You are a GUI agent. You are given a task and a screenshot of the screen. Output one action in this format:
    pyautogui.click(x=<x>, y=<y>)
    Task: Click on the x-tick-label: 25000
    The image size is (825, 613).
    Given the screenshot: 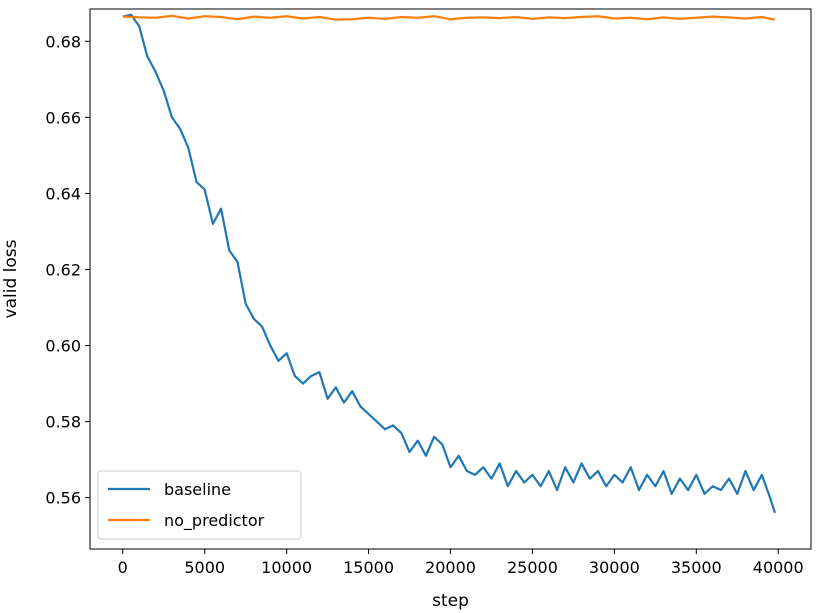 What is the action you would take?
    pyautogui.click(x=532, y=567)
    